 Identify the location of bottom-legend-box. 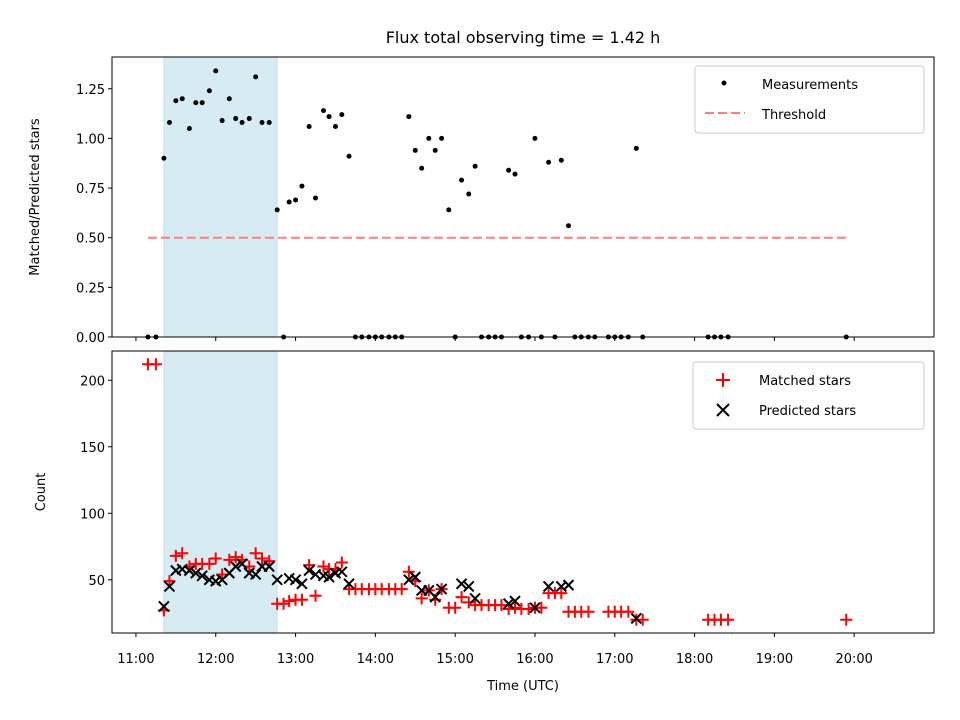
(808, 395).